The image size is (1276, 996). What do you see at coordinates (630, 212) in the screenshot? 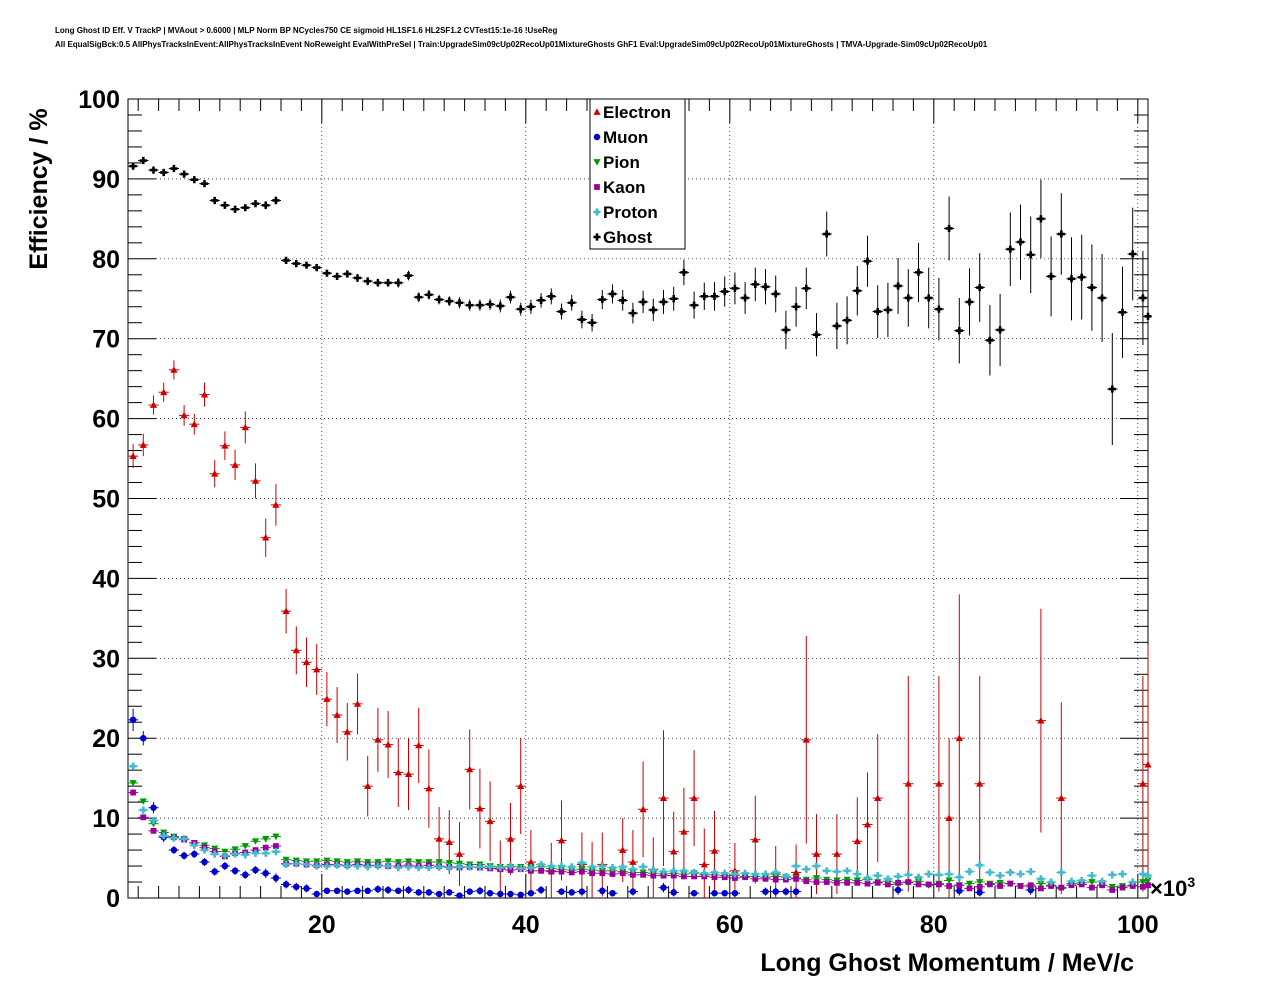
I see `legend-label-proton: Proton` at bounding box center [630, 212].